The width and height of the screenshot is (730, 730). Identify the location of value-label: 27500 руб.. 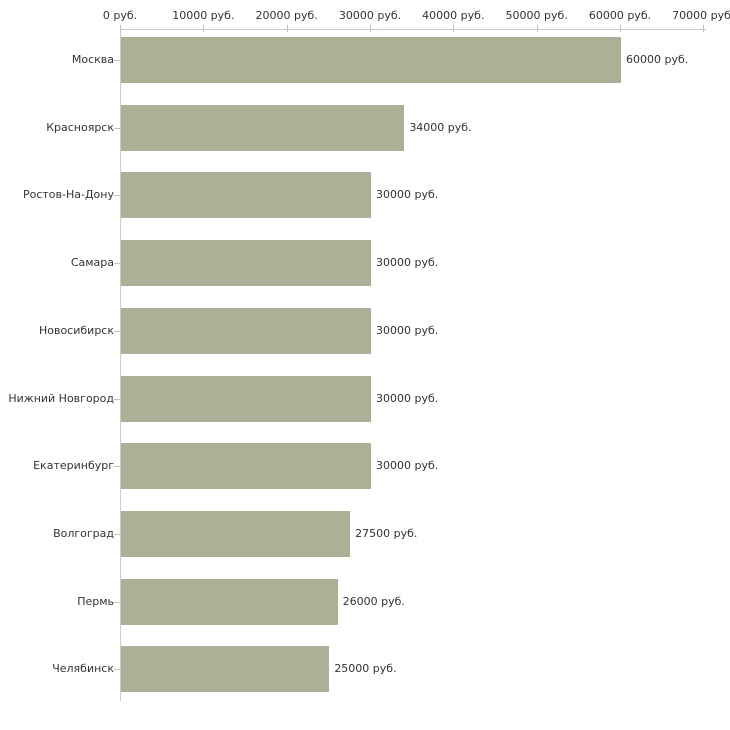
(386, 533).